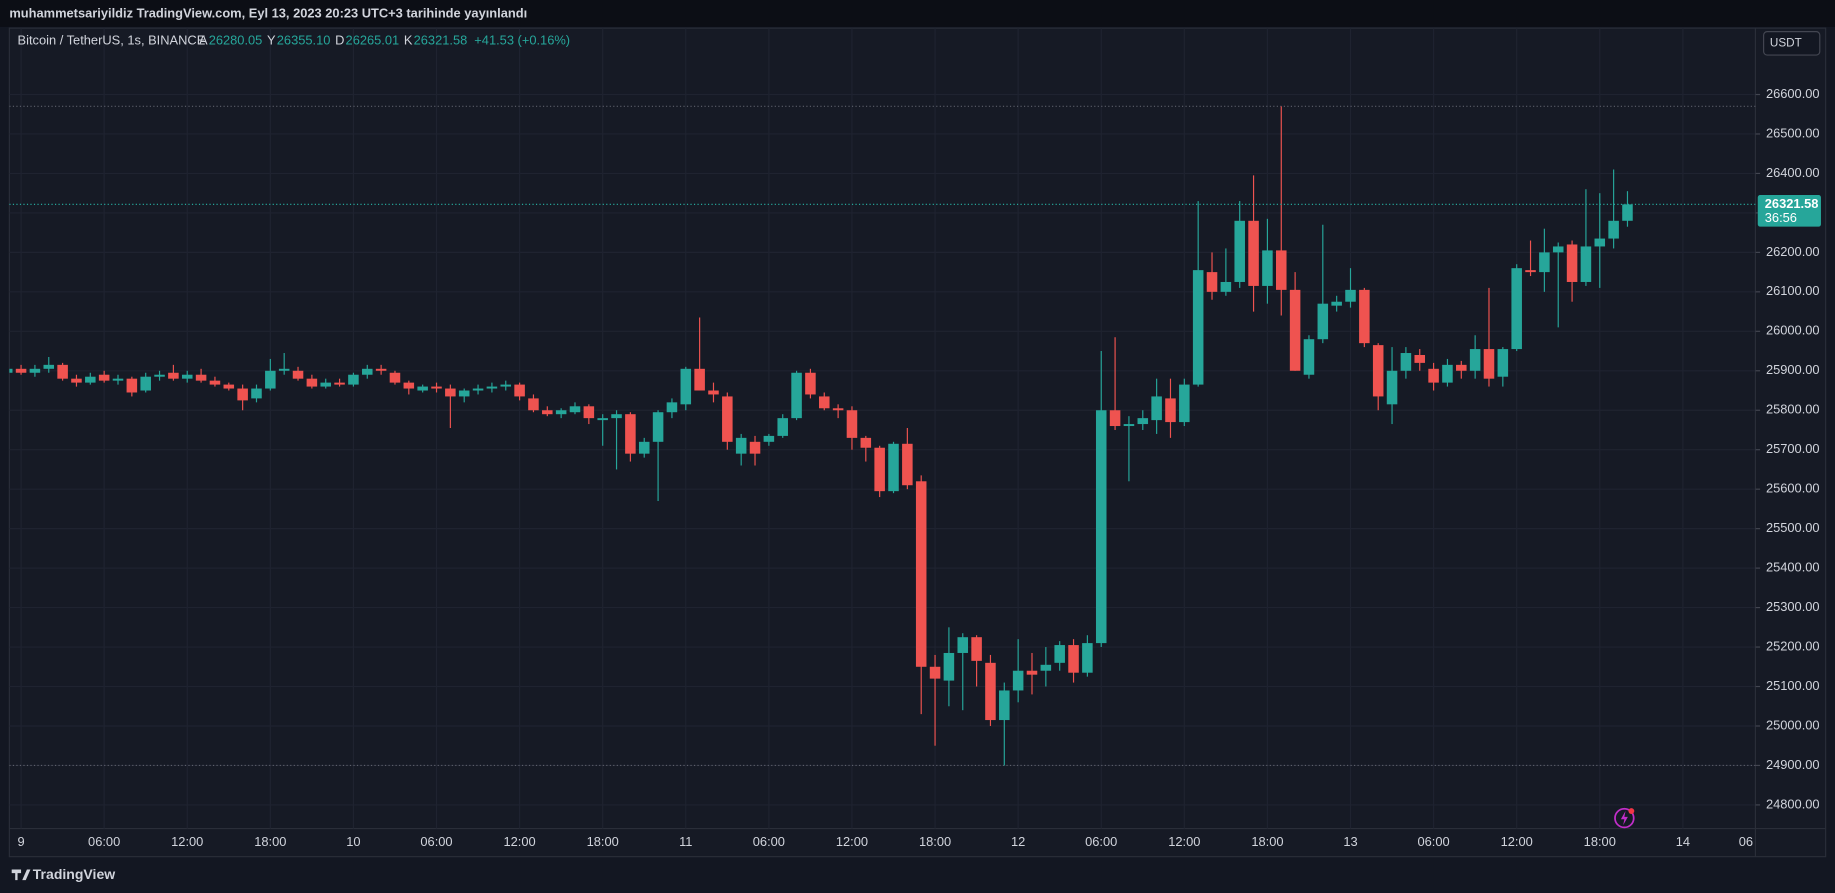 The image size is (1835, 893). I want to click on icon-ring, so click(1624, 818).